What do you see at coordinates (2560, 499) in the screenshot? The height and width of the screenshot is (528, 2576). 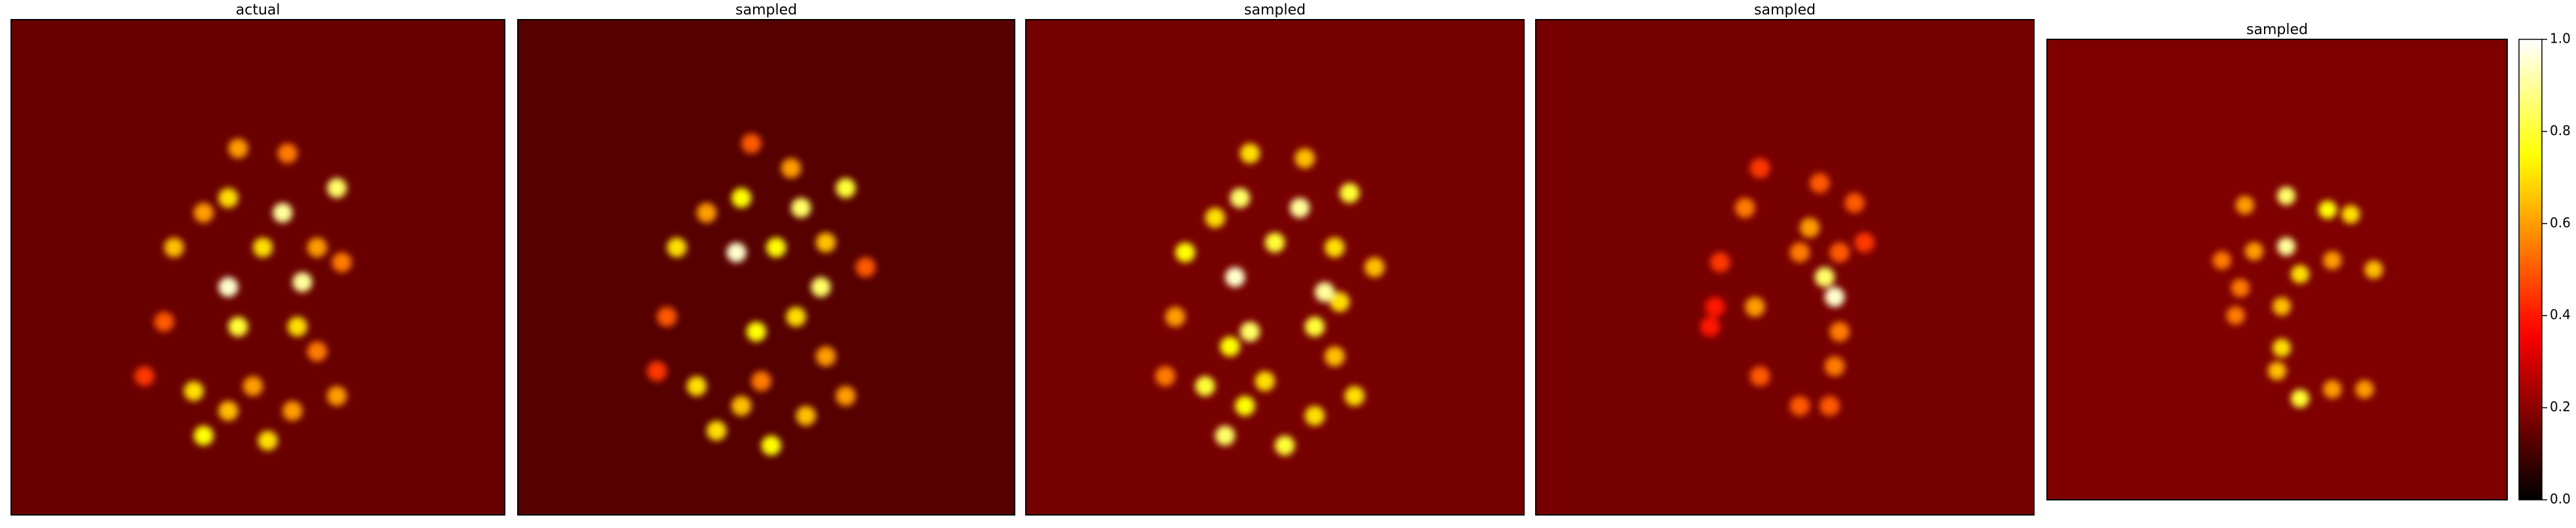 I see `colorbar-tick-label: 0.0` at bounding box center [2560, 499].